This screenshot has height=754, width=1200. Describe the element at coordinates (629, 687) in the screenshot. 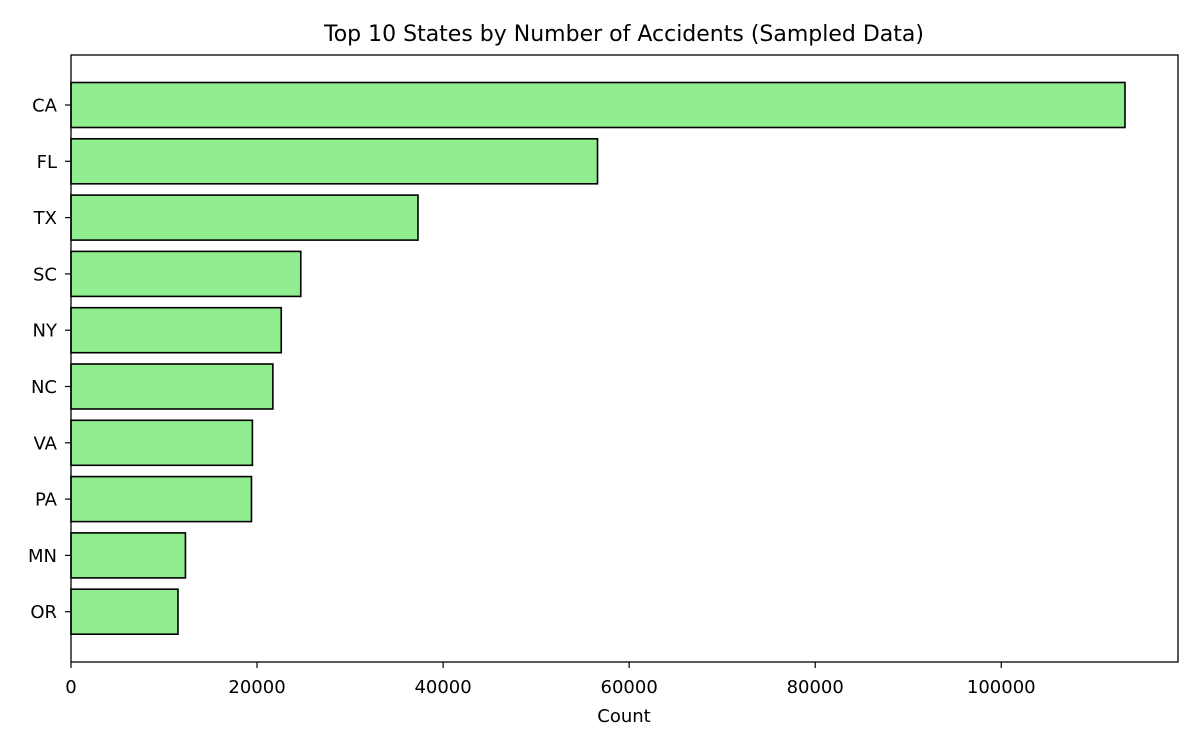

I see `x-tick-label-60000: 60000` at that location.